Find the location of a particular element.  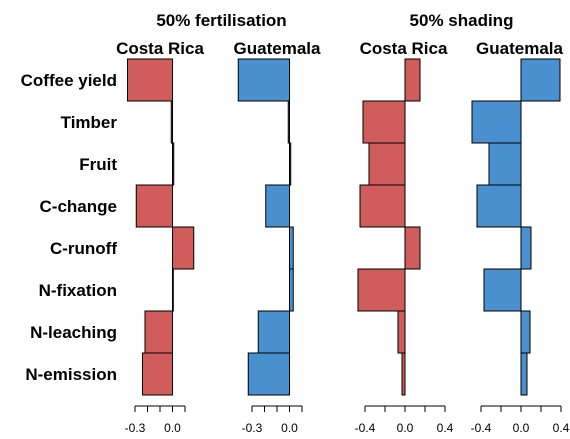

group-title: 50% fertilisation is located at coordinates (221, 20).